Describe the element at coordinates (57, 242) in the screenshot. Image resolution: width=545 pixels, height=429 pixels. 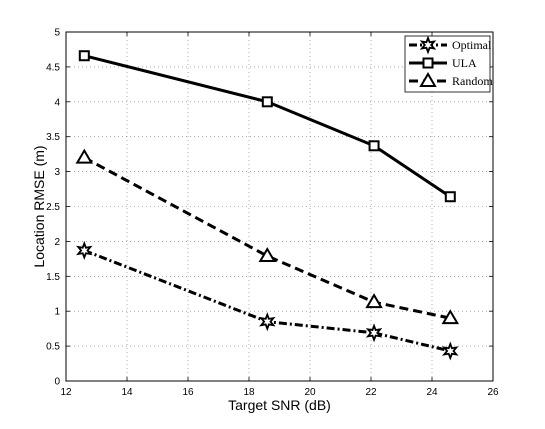
I see `y-tick-label: 2` at that location.